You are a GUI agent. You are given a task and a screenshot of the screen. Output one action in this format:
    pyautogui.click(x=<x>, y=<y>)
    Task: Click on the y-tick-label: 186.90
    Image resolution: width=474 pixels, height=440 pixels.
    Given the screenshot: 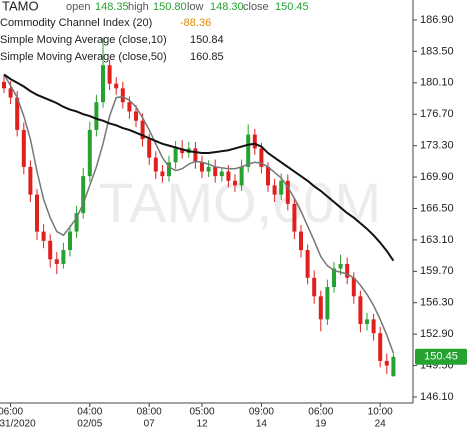 What is the action you would take?
    pyautogui.click(x=437, y=20)
    